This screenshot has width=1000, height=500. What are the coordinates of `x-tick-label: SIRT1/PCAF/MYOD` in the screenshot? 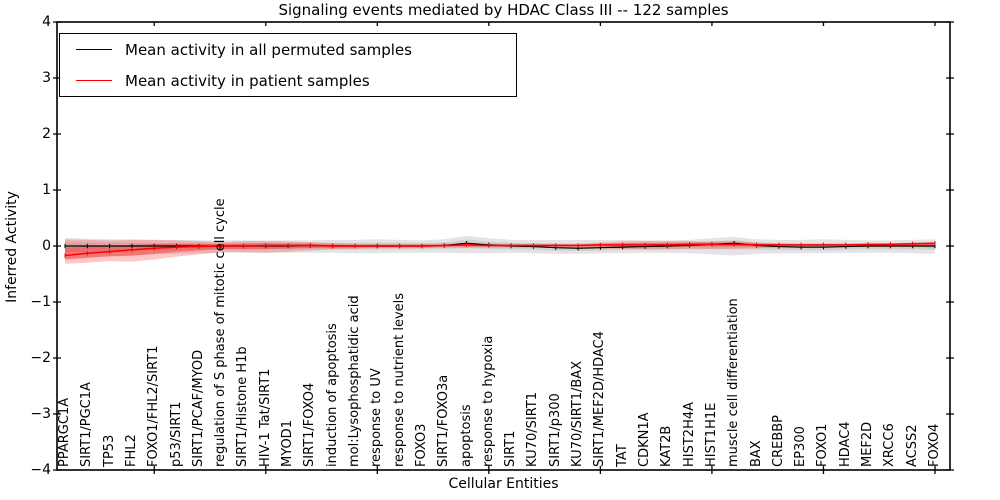 It's located at (198, 408).